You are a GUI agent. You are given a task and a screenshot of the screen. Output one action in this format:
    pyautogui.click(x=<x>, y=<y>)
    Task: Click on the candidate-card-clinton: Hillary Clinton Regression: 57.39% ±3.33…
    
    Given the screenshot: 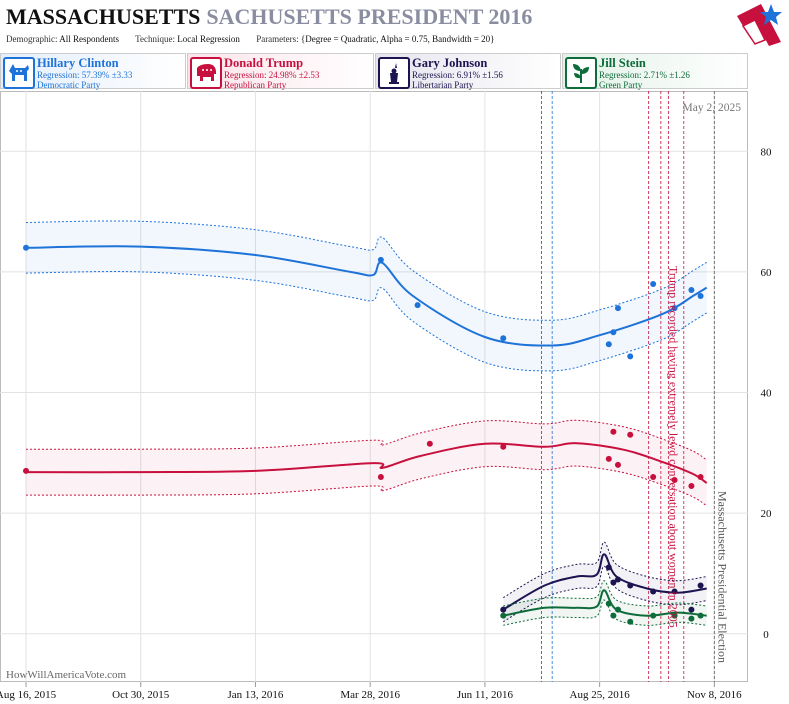 What is the action you would take?
    pyautogui.click(x=93, y=71)
    